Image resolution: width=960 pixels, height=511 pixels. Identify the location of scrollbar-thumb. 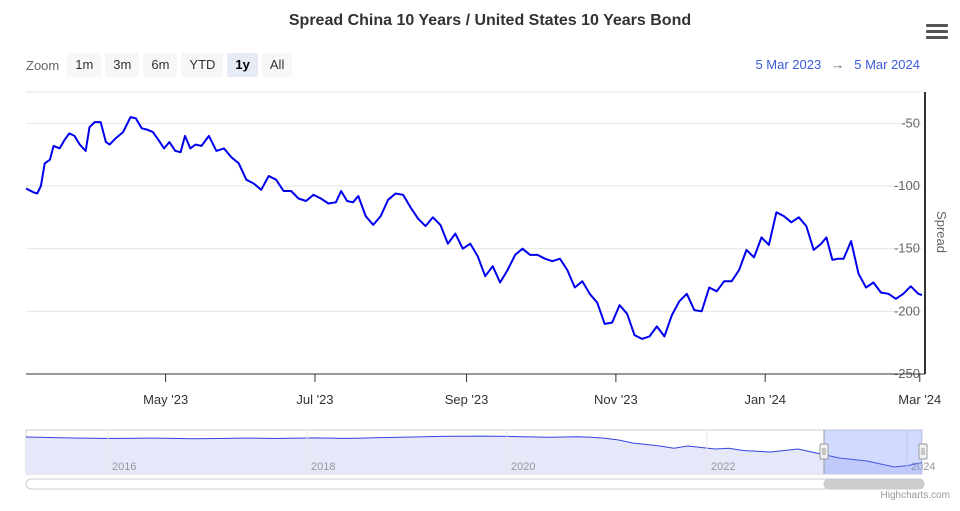
(874, 484).